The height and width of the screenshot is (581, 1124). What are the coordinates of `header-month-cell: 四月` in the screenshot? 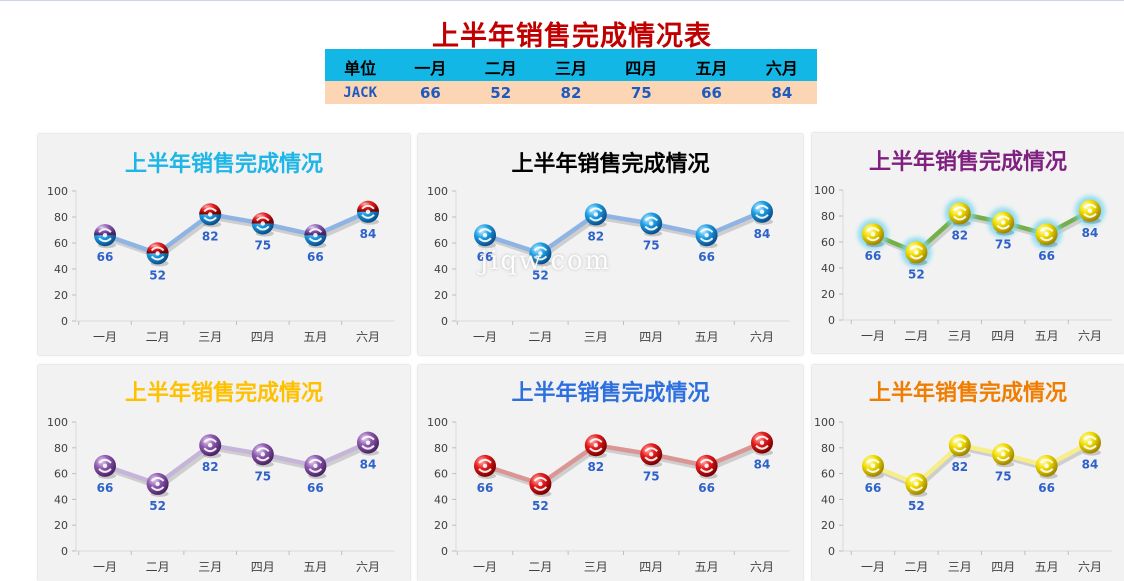 It's located at (641, 65).